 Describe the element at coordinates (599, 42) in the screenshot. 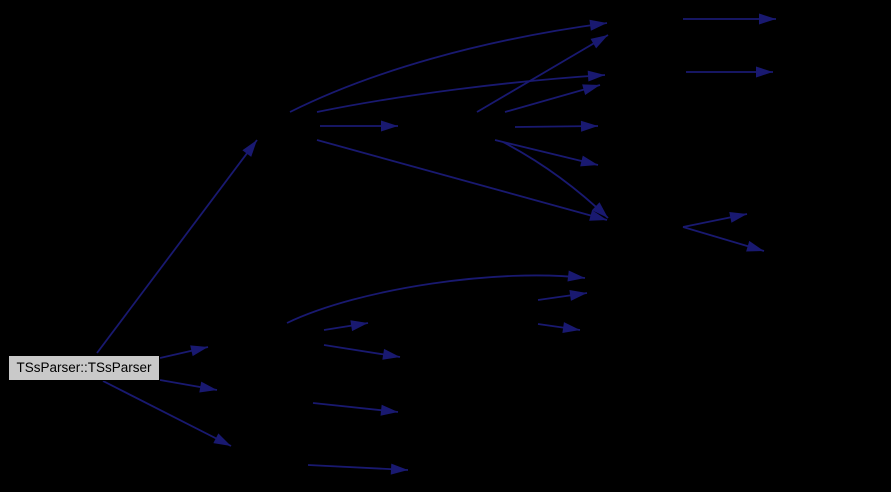

I see `edge-n3-to-n2-arrowhead-icon` at that location.